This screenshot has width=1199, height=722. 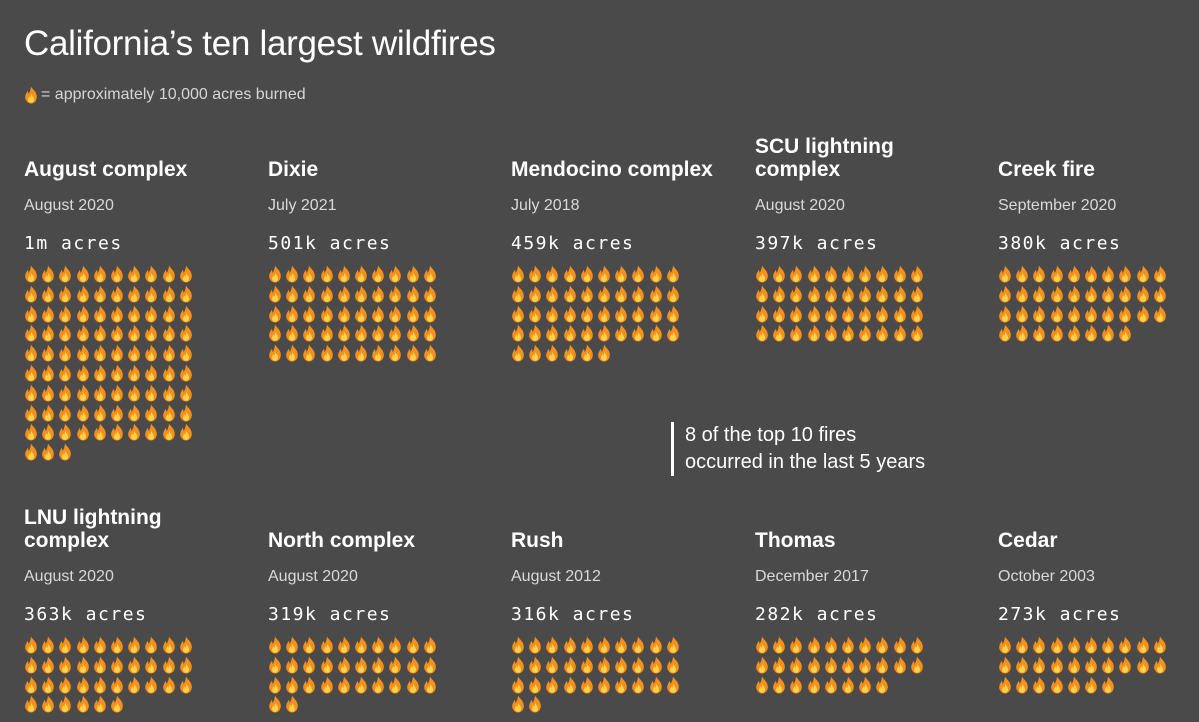 What do you see at coordinates (612, 169) in the screenshot?
I see `fire-name: Mendocino complex` at bounding box center [612, 169].